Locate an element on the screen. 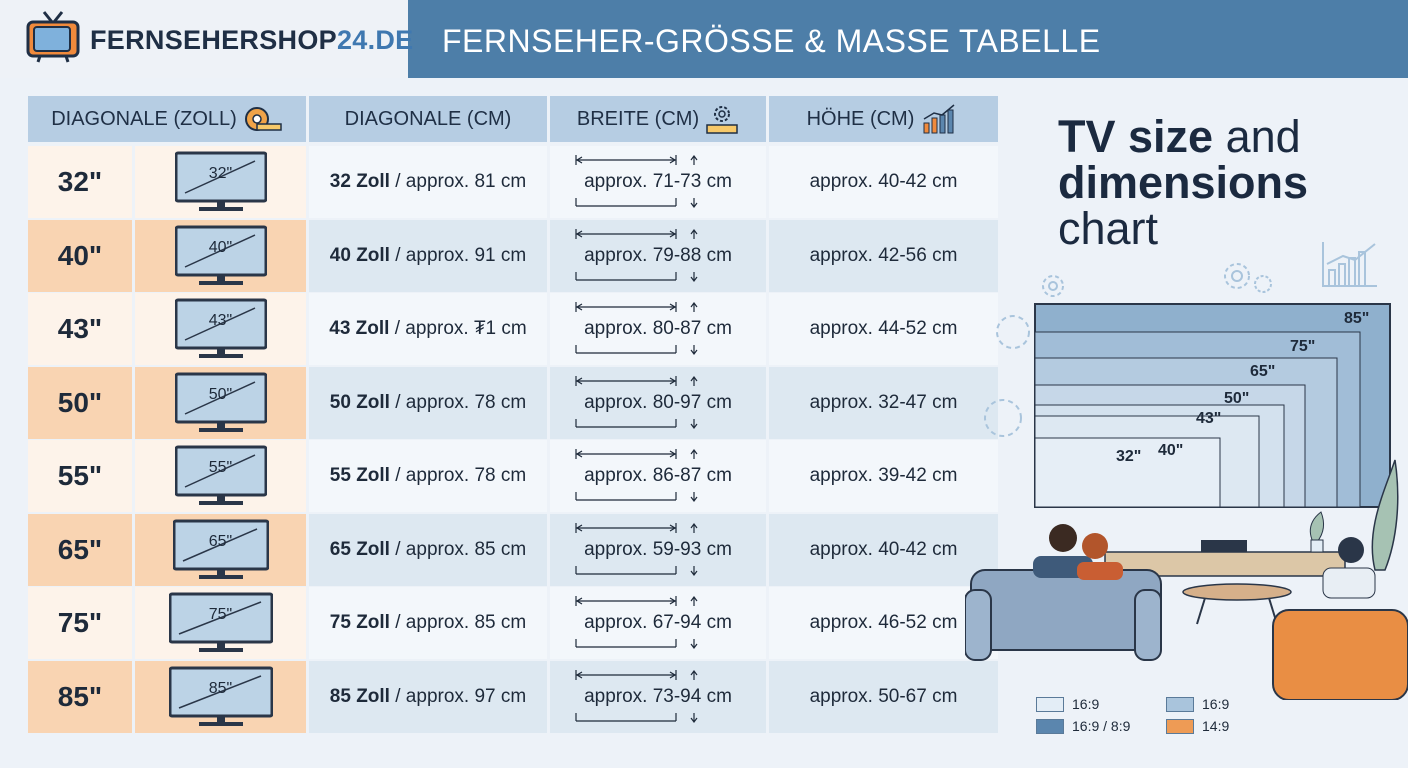  tv-size-label: 85" is located at coordinates (1357, 318).